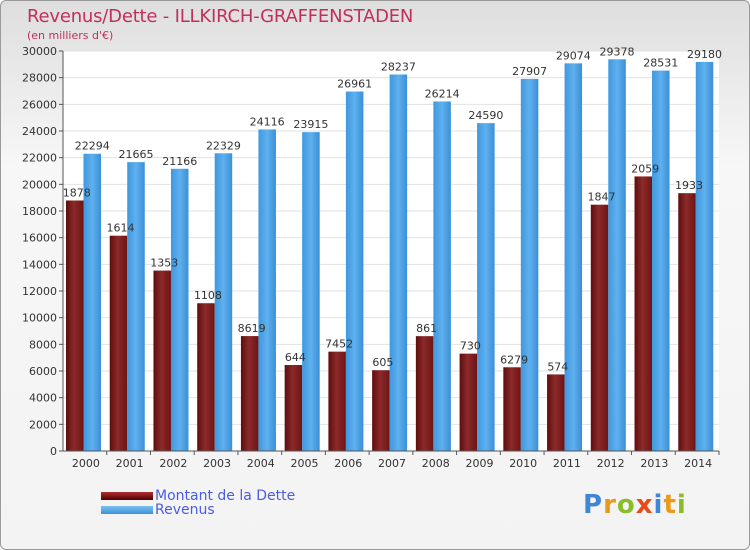 The height and width of the screenshot is (550, 750). Describe the element at coordinates (698, 463) in the screenshot. I see `x-tick-label: 2014` at that location.